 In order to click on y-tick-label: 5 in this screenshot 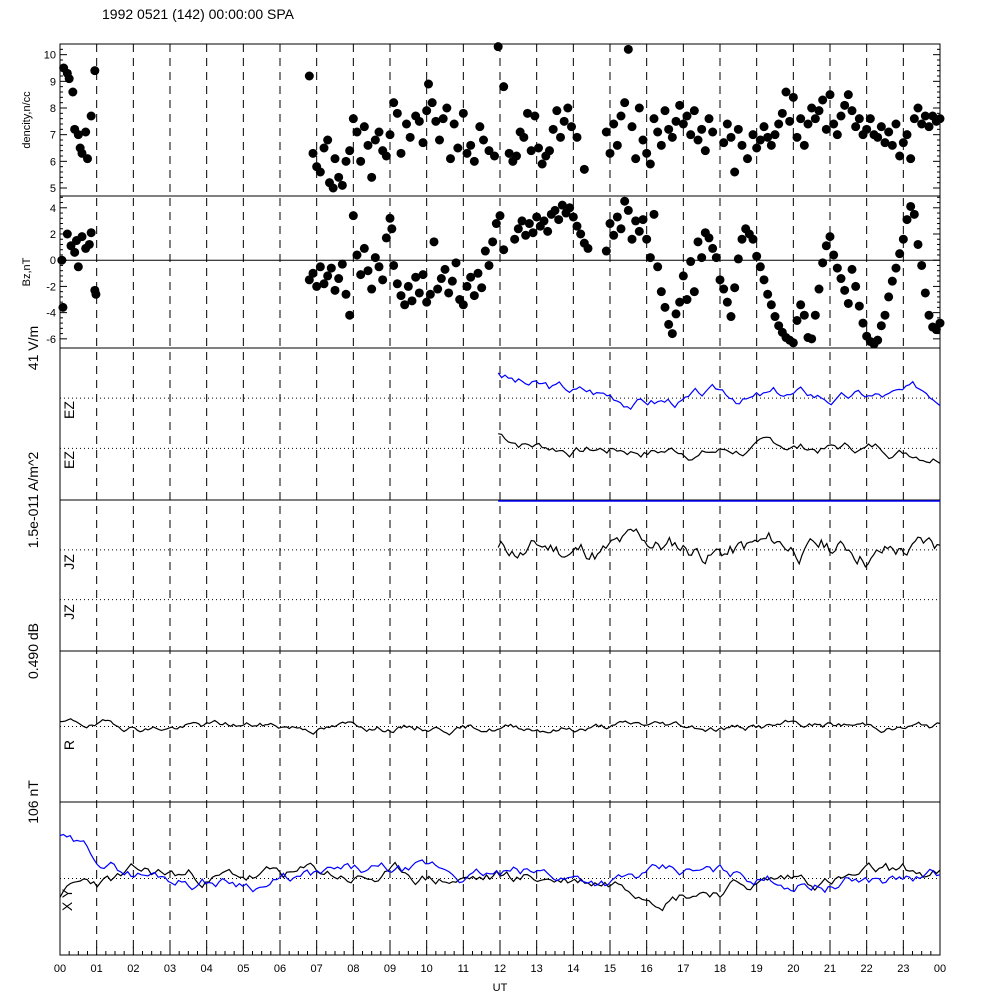, I will do `click(53, 189)`.